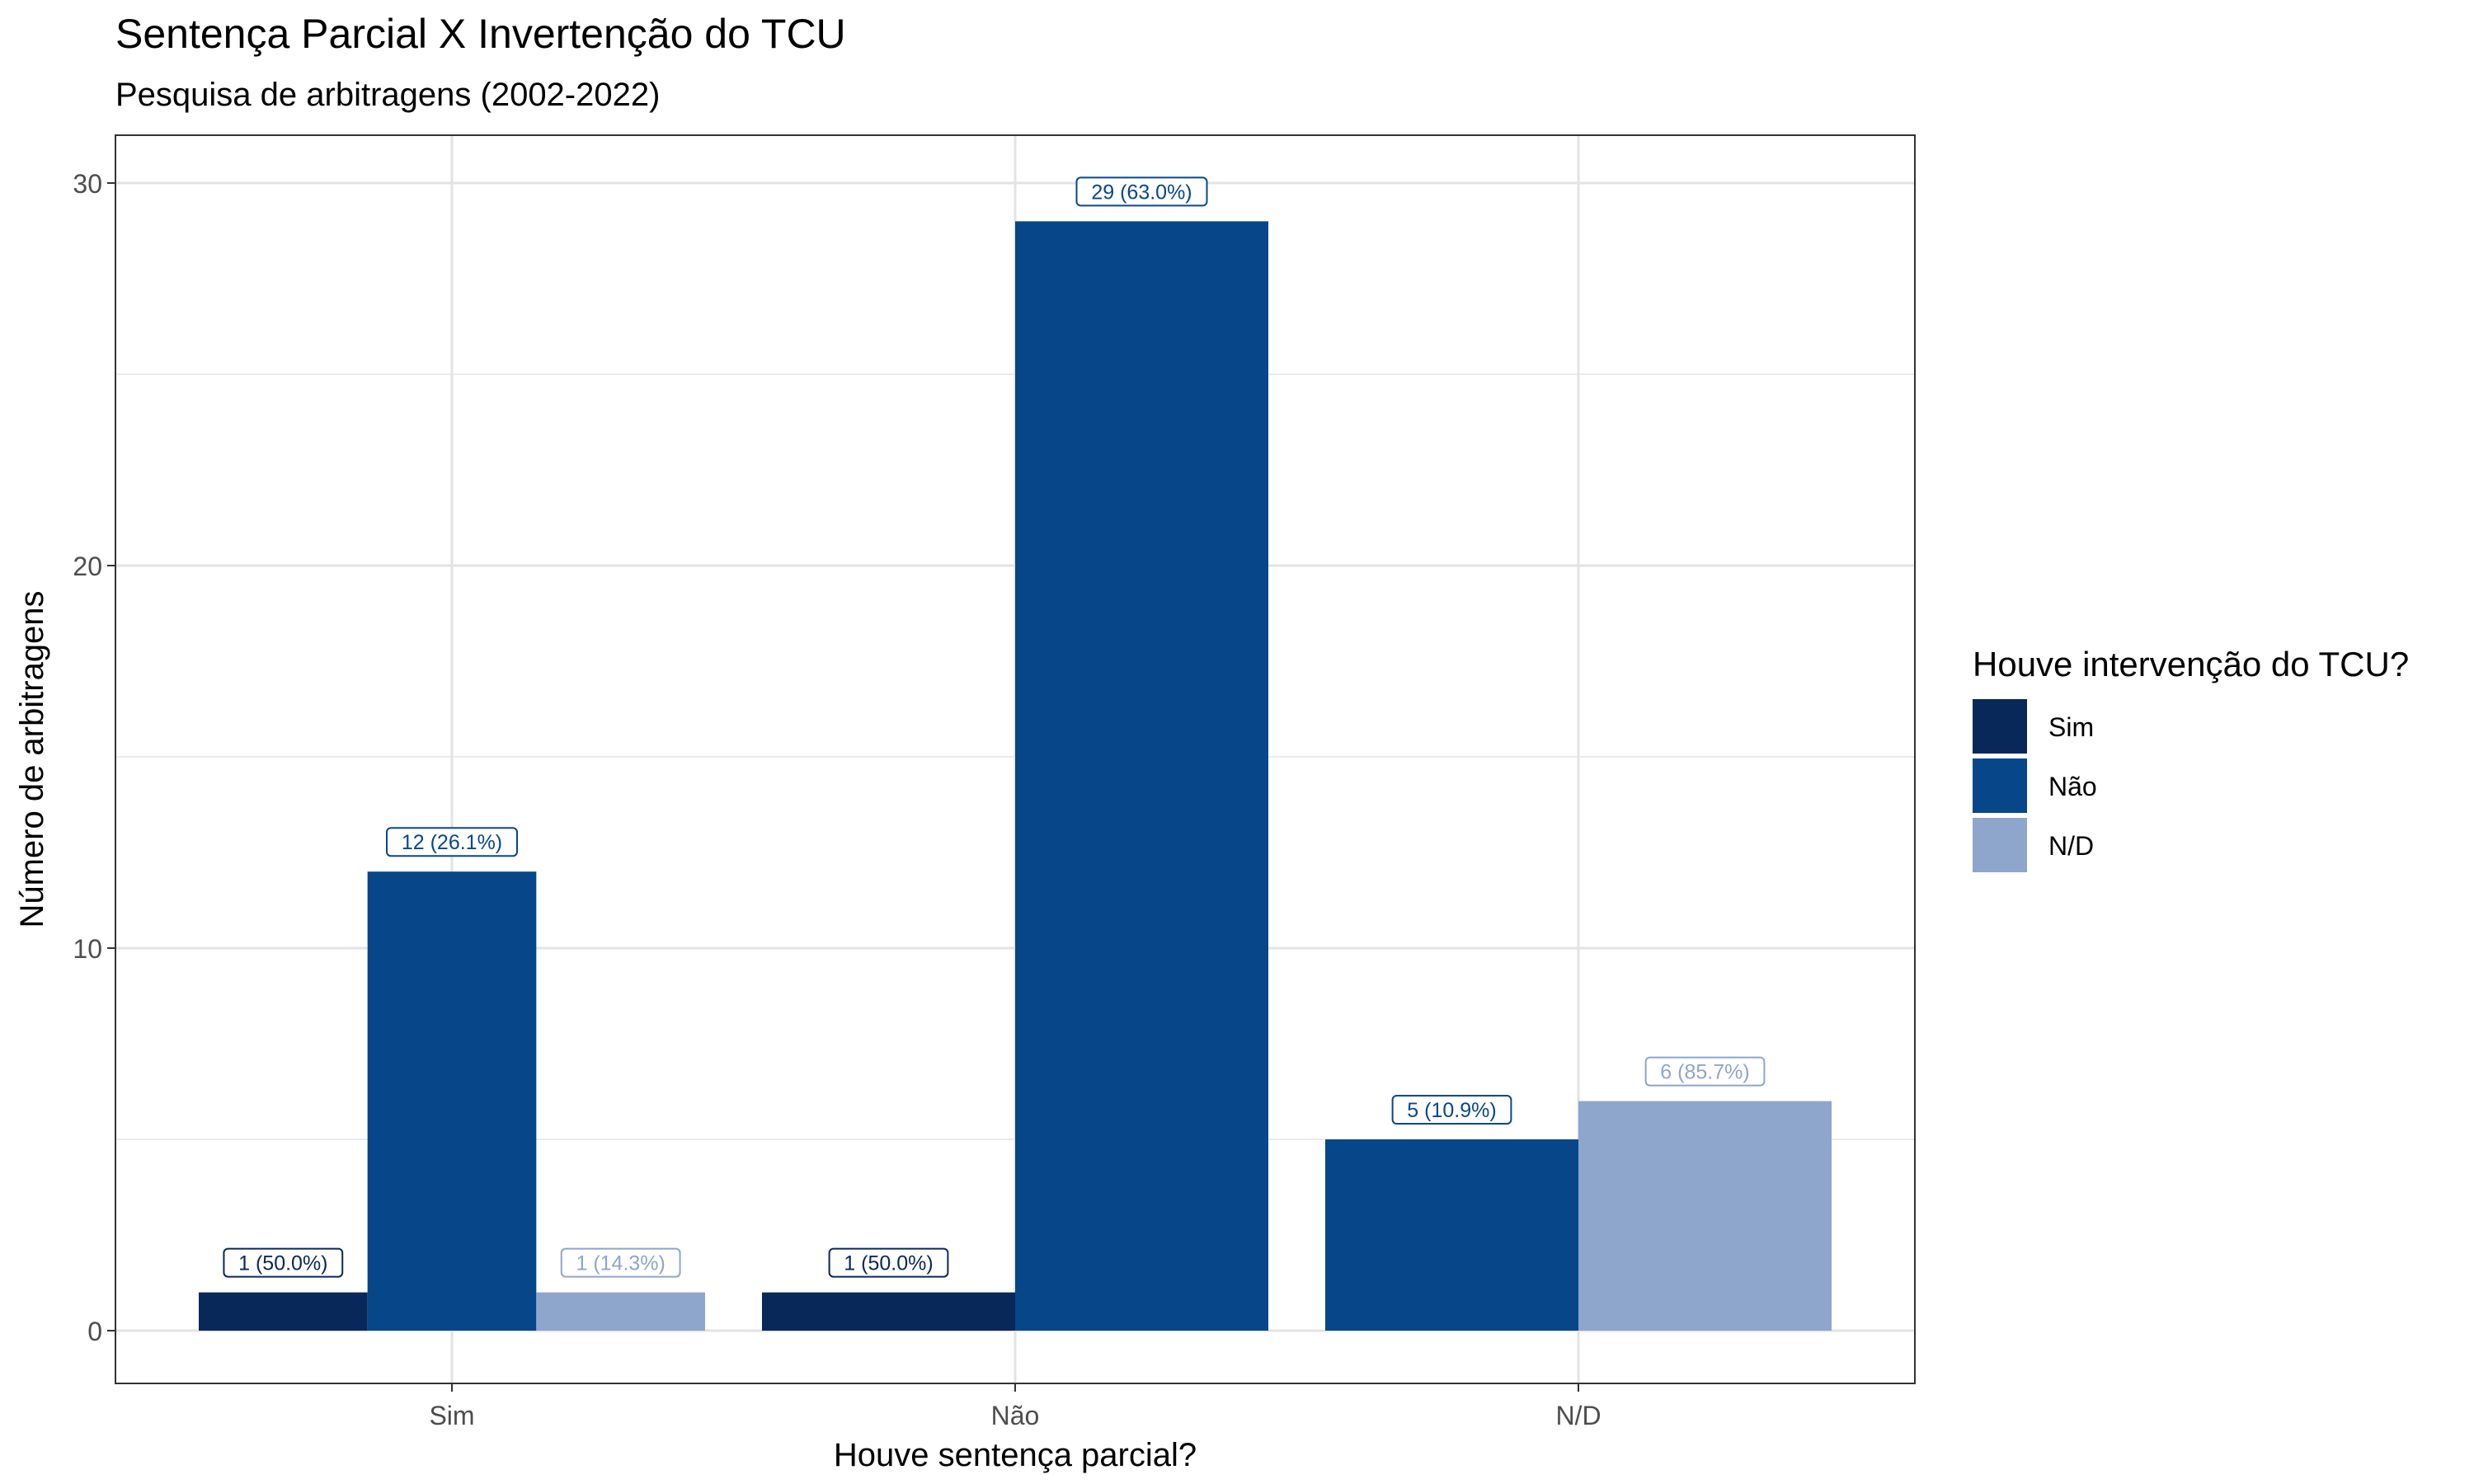  I want to click on y-tick-label: 20, so click(87, 566).